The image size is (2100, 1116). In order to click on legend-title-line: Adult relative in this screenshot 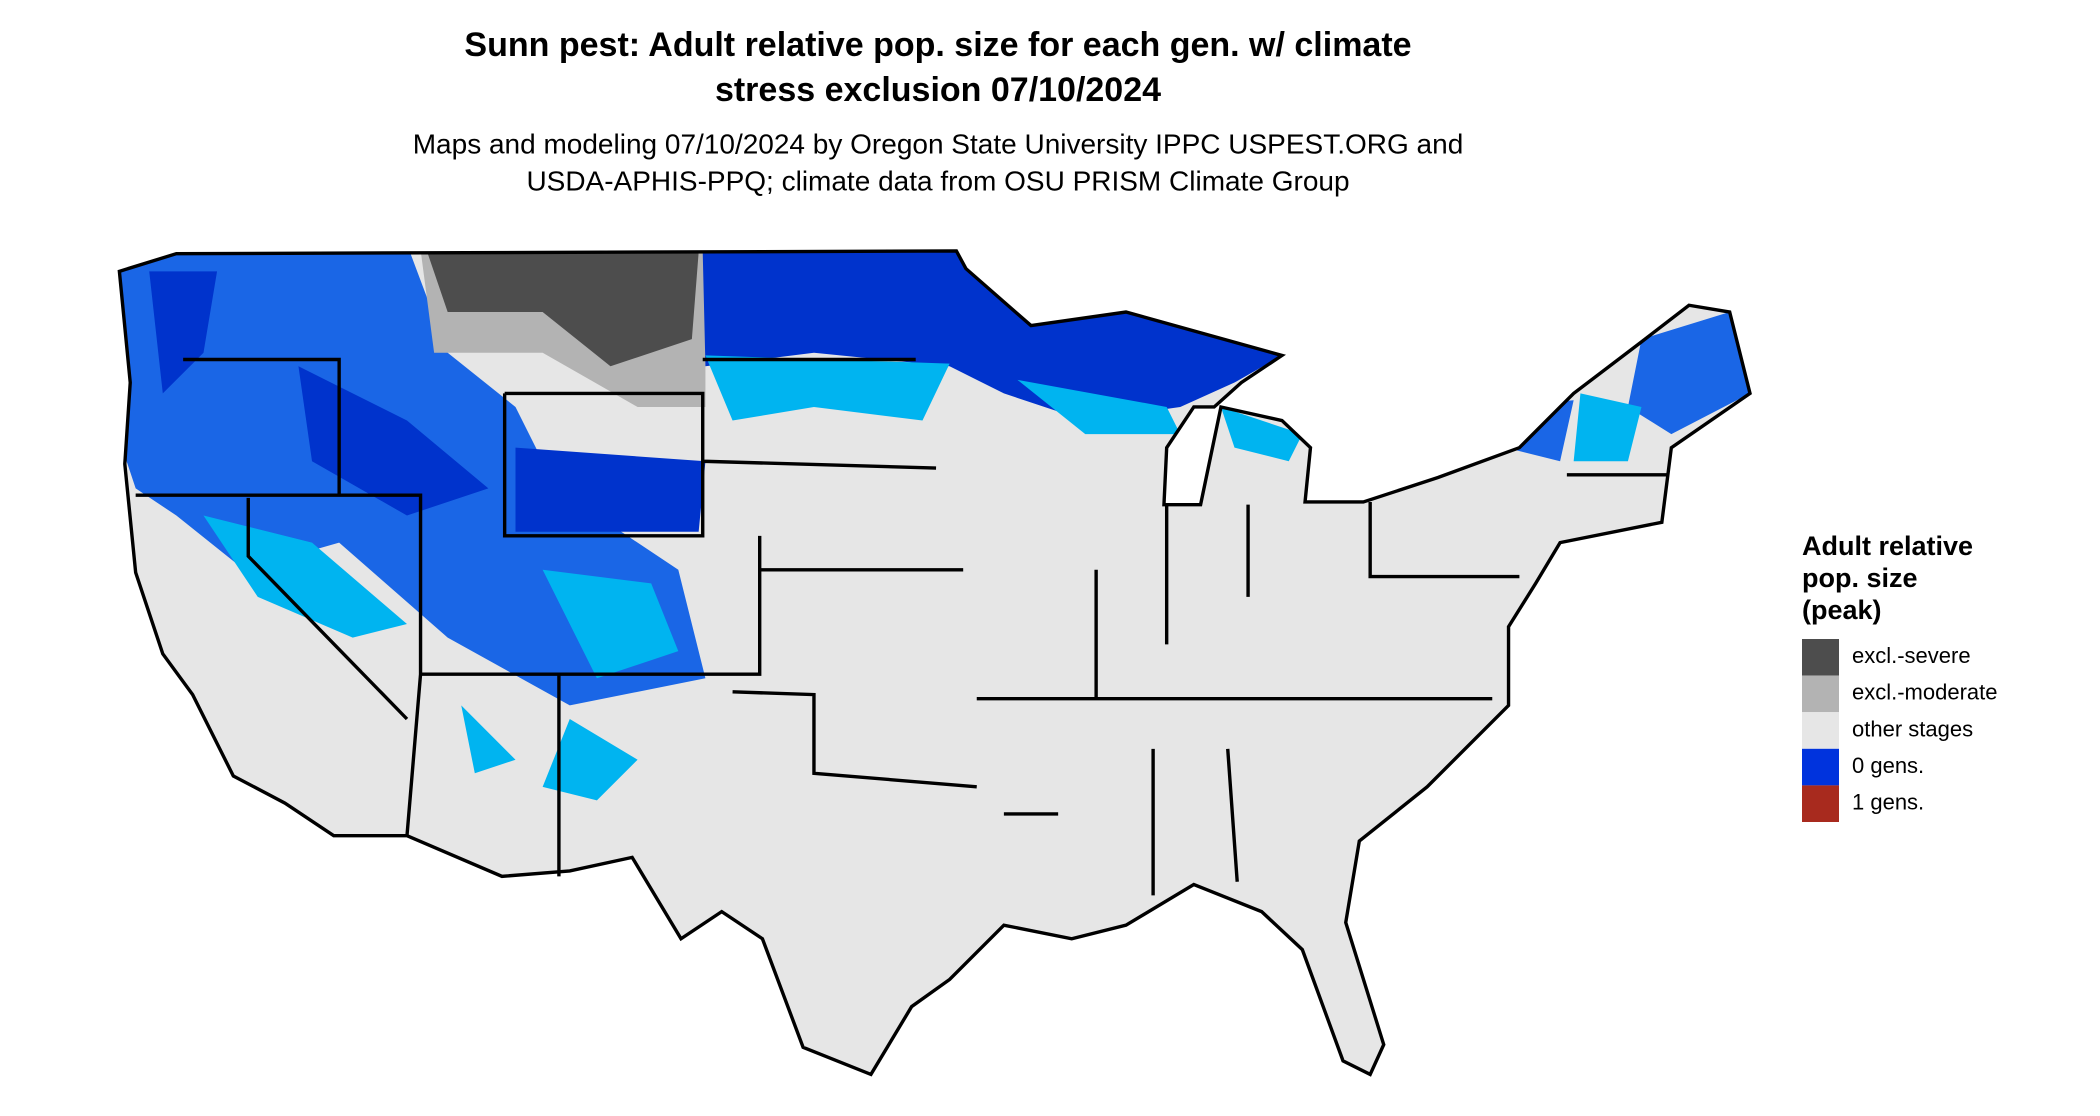, I will do `click(1887, 546)`.